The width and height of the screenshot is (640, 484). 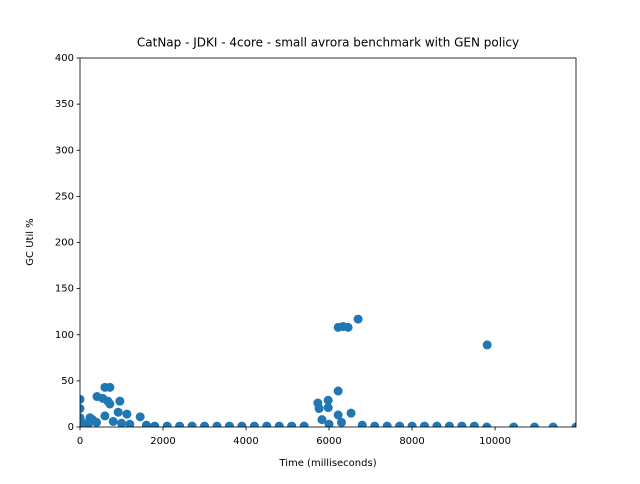 I want to click on x-axis-label: Time (milliseconds), so click(x=327, y=463).